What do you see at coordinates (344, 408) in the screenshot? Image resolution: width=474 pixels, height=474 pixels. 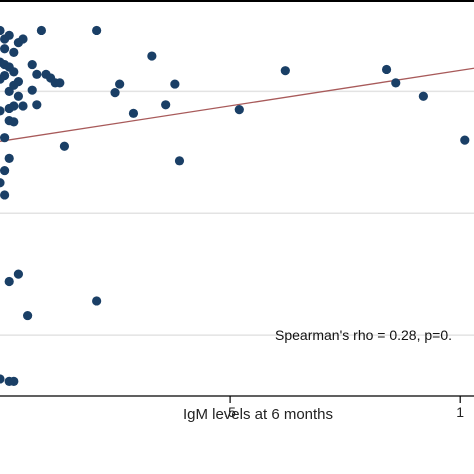 I see `x-axis-ticks: .5 1` at bounding box center [344, 408].